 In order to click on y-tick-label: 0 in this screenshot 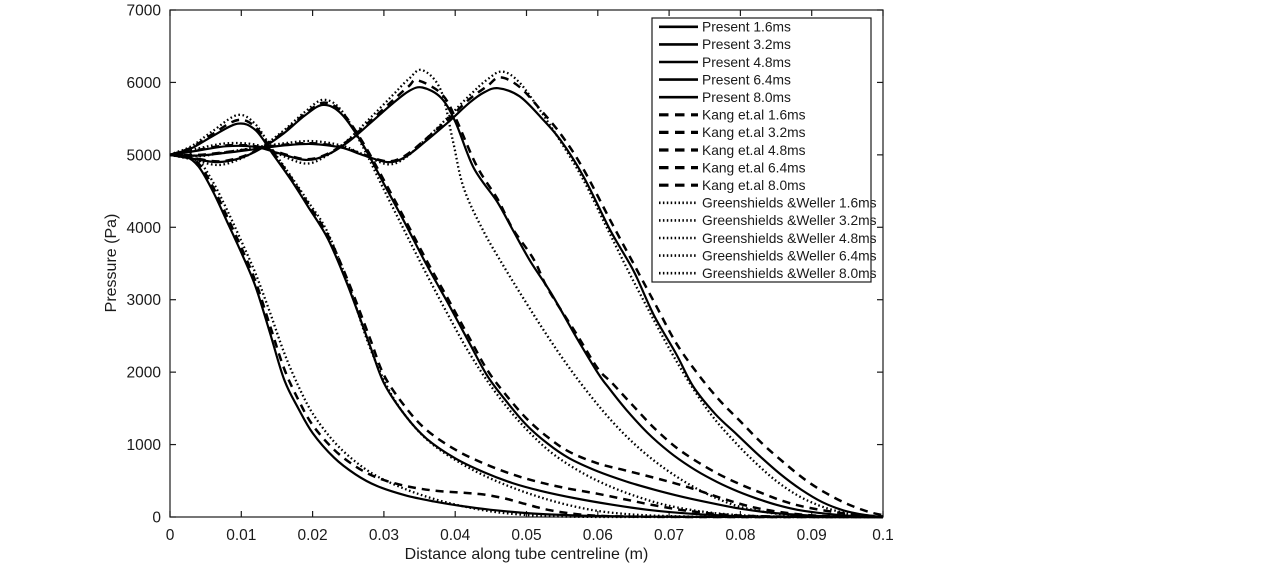, I will do `click(156, 518)`.